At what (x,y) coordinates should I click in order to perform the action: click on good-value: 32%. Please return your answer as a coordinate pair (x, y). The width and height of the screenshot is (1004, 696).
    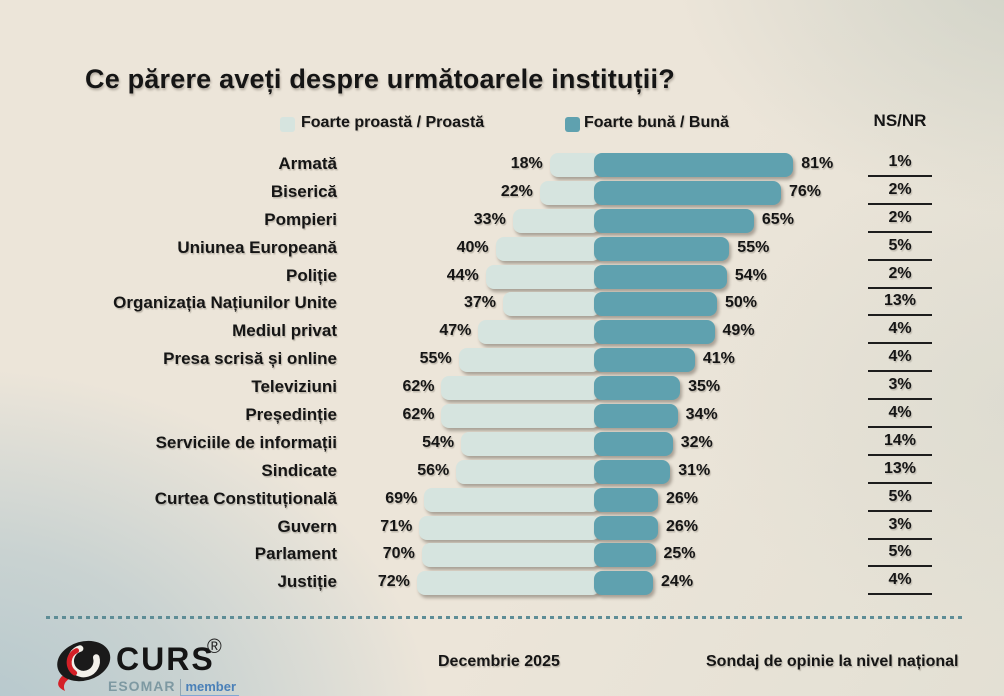
    Looking at the image, I should click on (696, 442).